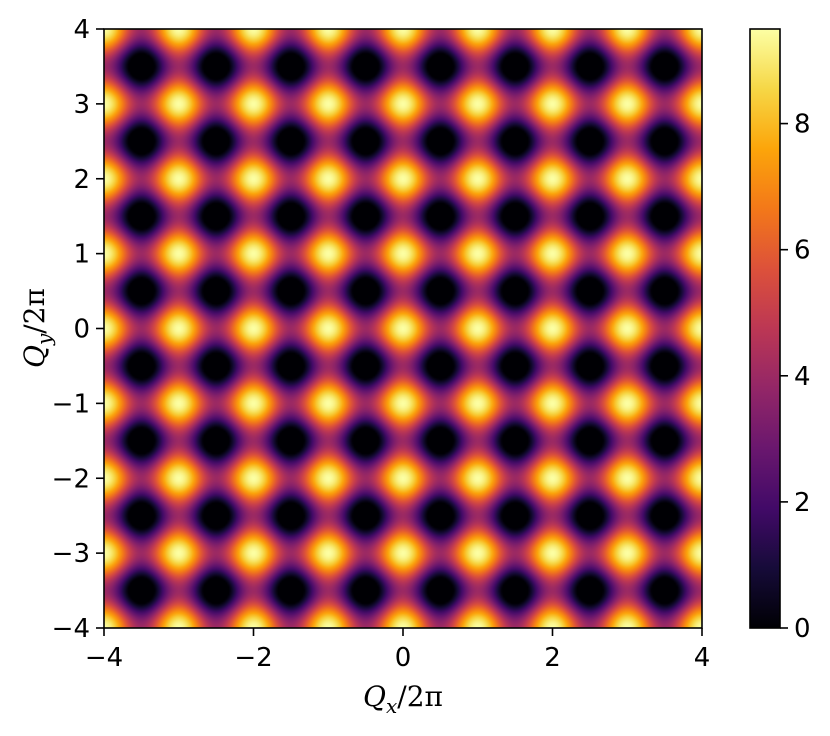 The height and width of the screenshot is (736, 830). Describe the element at coordinates (802, 629) in the screenshot. I see `colorbar-tick-label: 0` at that location.